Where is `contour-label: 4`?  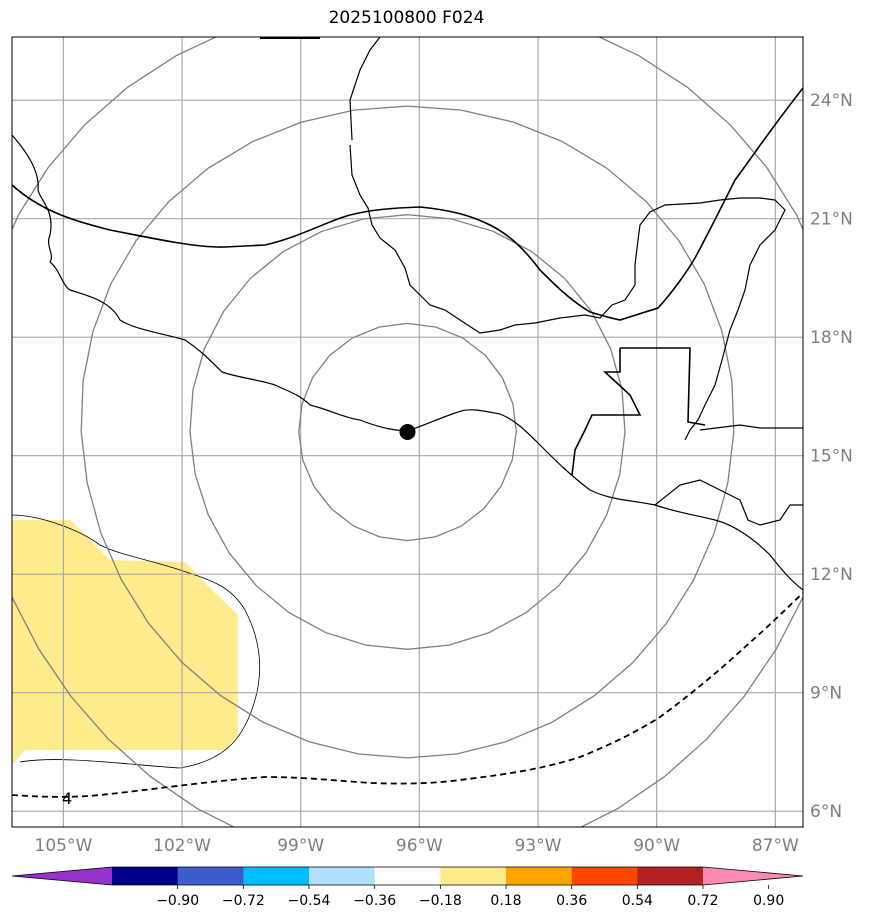
contour-label: 4 is located at coordinates (67, 798).